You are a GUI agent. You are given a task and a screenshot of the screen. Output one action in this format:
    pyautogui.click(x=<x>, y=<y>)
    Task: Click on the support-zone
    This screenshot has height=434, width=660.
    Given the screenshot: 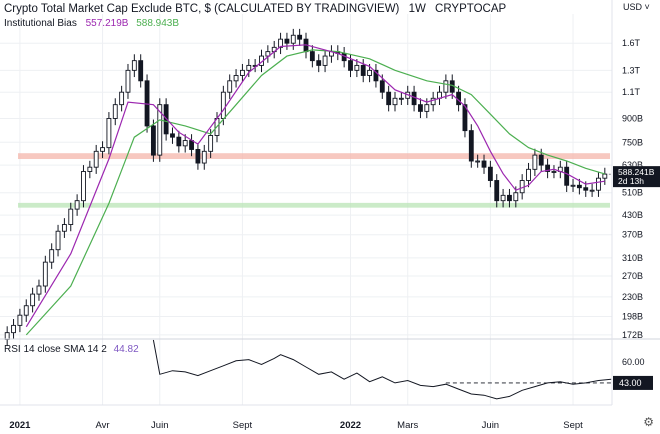 What is the action you would take?
    pyautogui.click(x=314, y=205)
    